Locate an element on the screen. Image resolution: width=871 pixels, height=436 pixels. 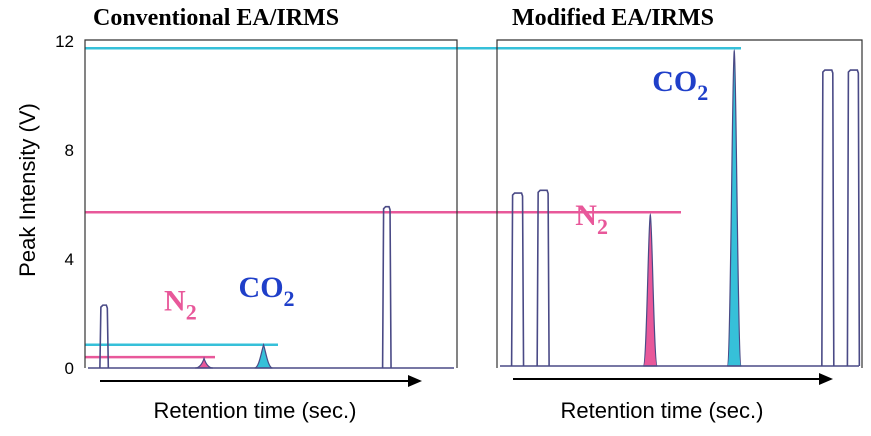
y-tick-label: 8 is located at coordinates (69, 150).